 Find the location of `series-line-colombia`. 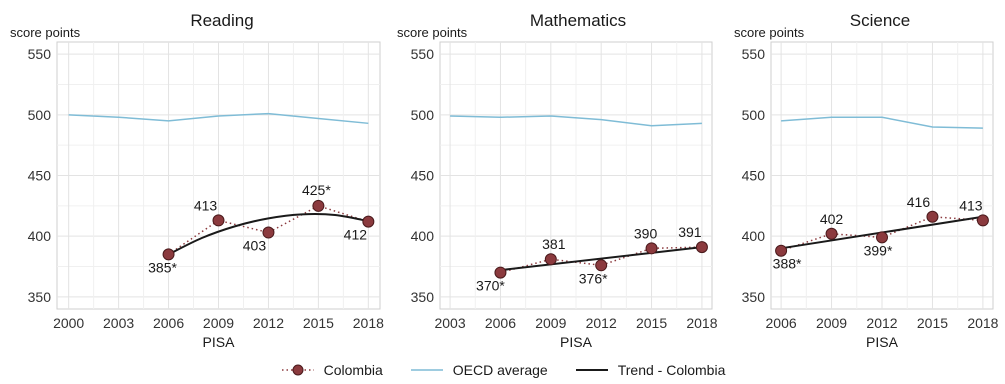

series-line-colombia is located at coordinates (268, 230).